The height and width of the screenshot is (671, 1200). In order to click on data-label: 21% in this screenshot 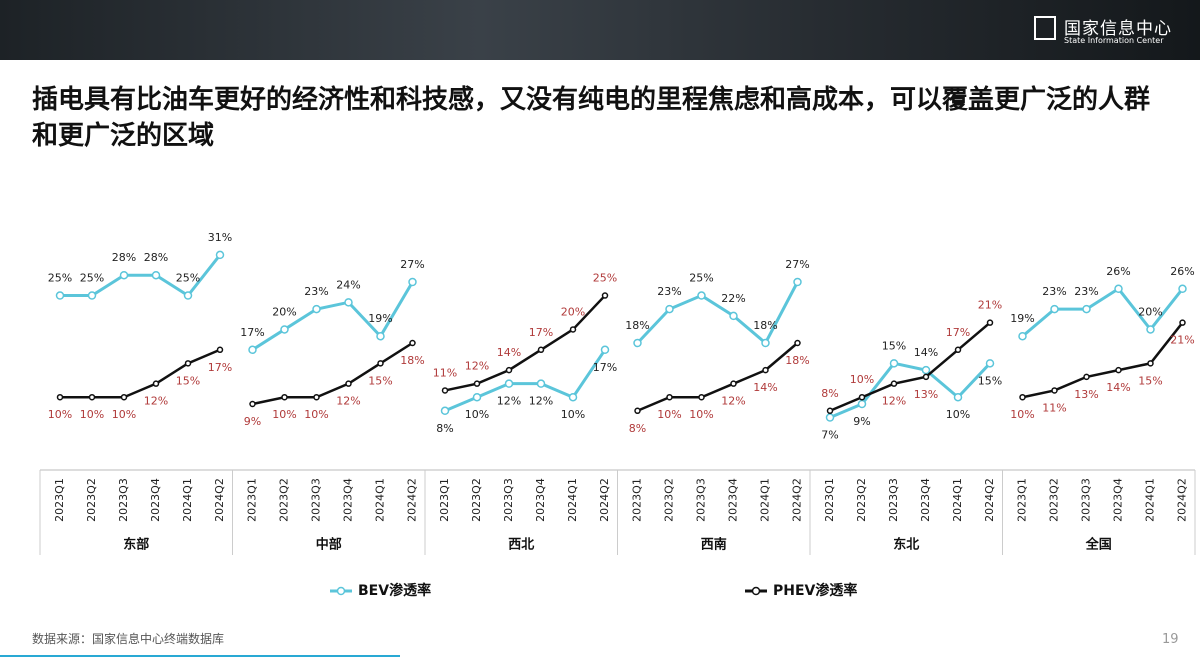, I will do `click(1182, 340)`.